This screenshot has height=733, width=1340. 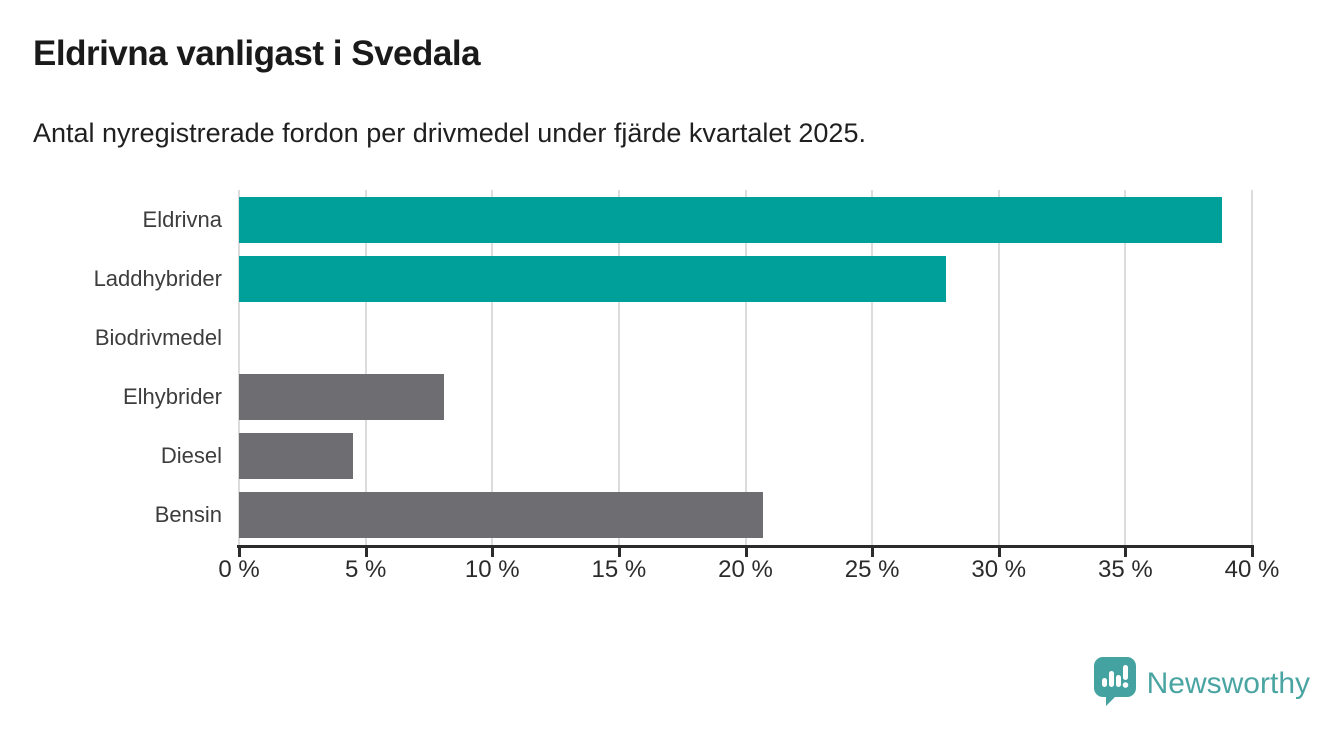 I want to click on newsworthy-badge-icon, so click(x=1115, y=683).